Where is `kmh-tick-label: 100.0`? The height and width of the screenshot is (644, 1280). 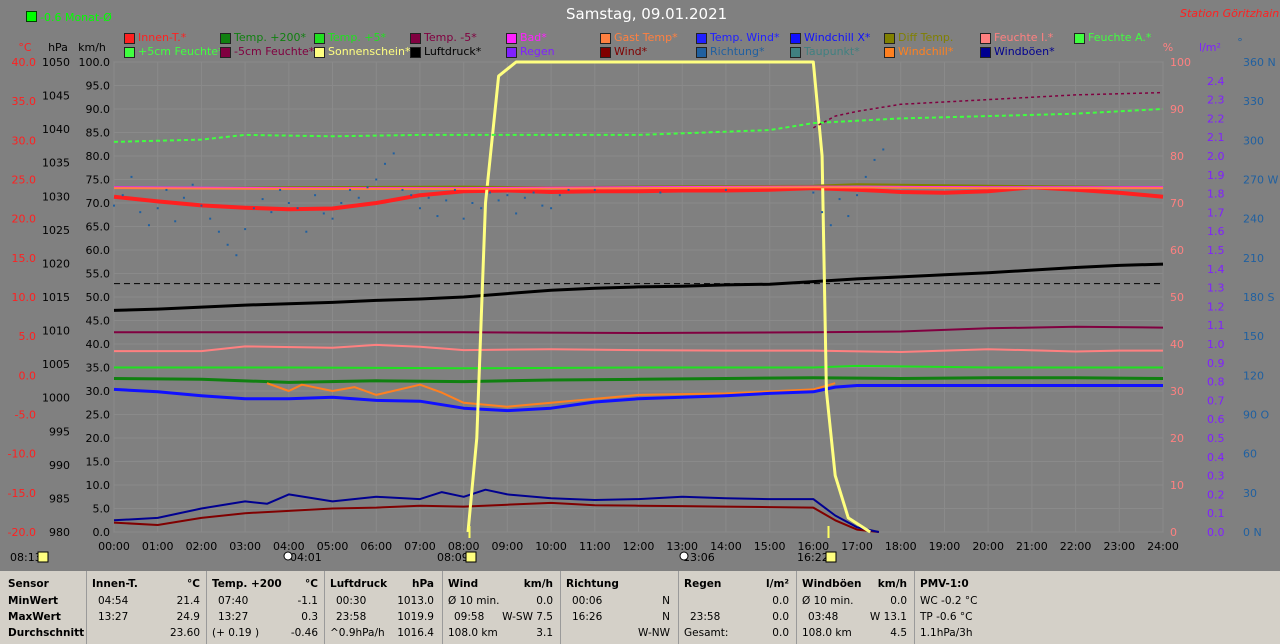
kmh-tick-label: 100.0 is located at coordinates (95, 62).